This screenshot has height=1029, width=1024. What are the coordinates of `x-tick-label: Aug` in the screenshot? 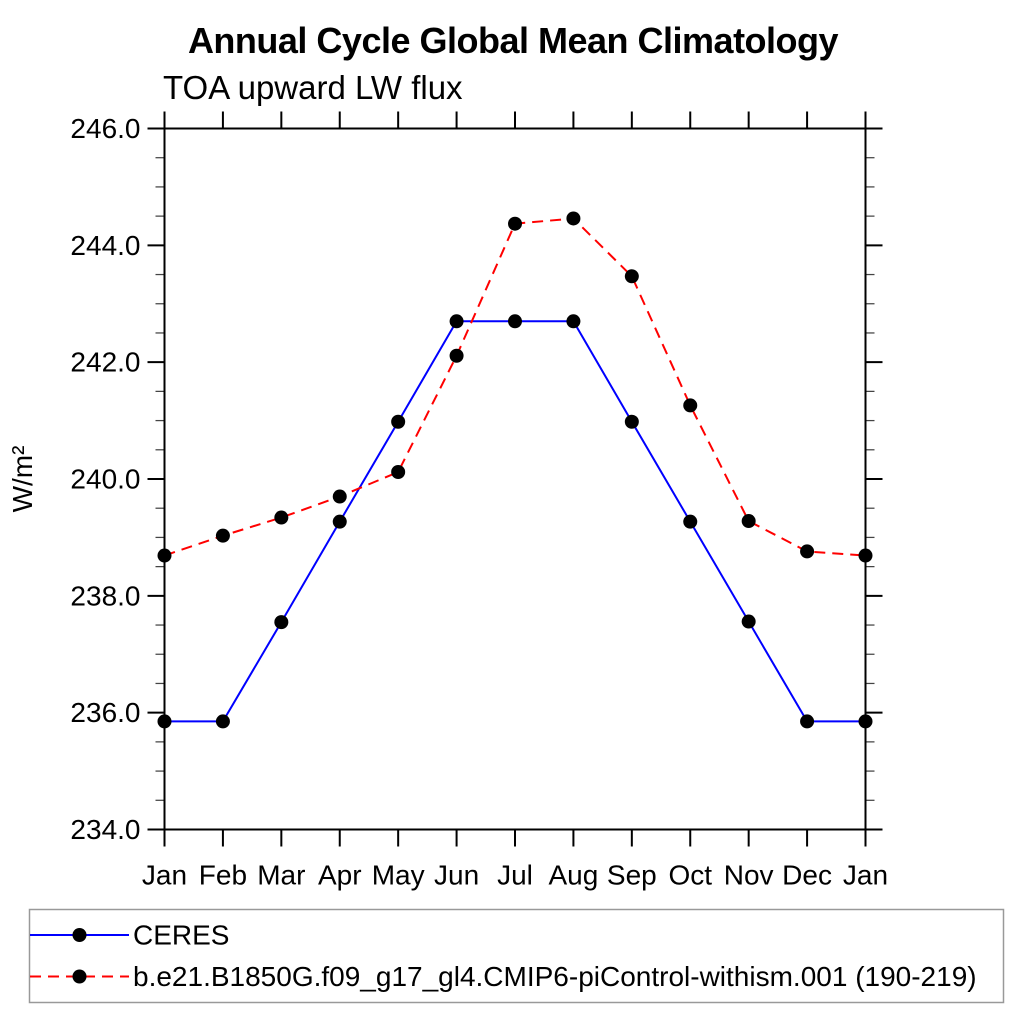 It's located at (574, 875).